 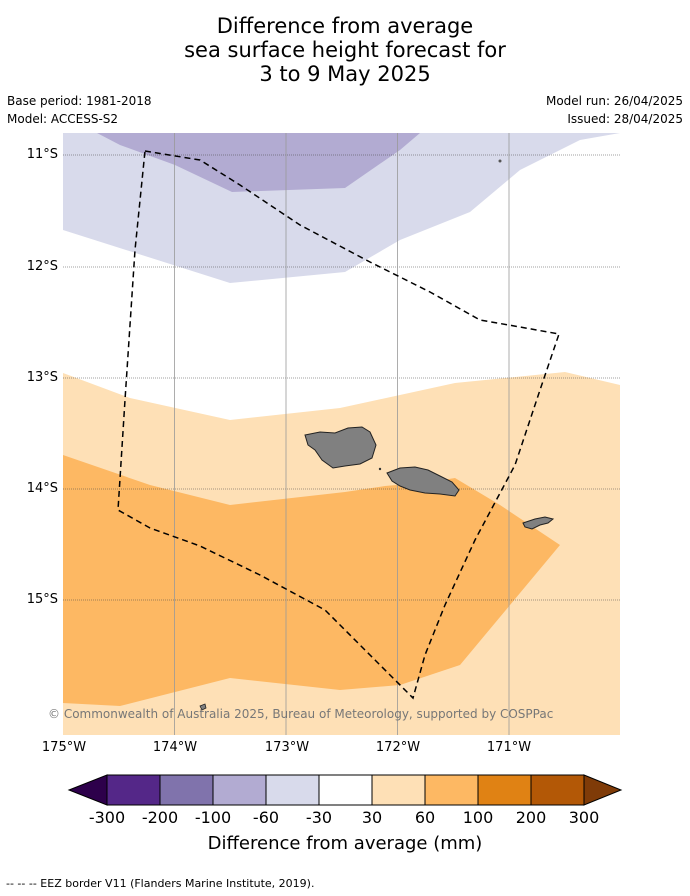 What do you see at coordinates (345, 843) in the screenshot?
I see `colorbar-title: Difference from average (mm)` at bounding box center [345, 843].